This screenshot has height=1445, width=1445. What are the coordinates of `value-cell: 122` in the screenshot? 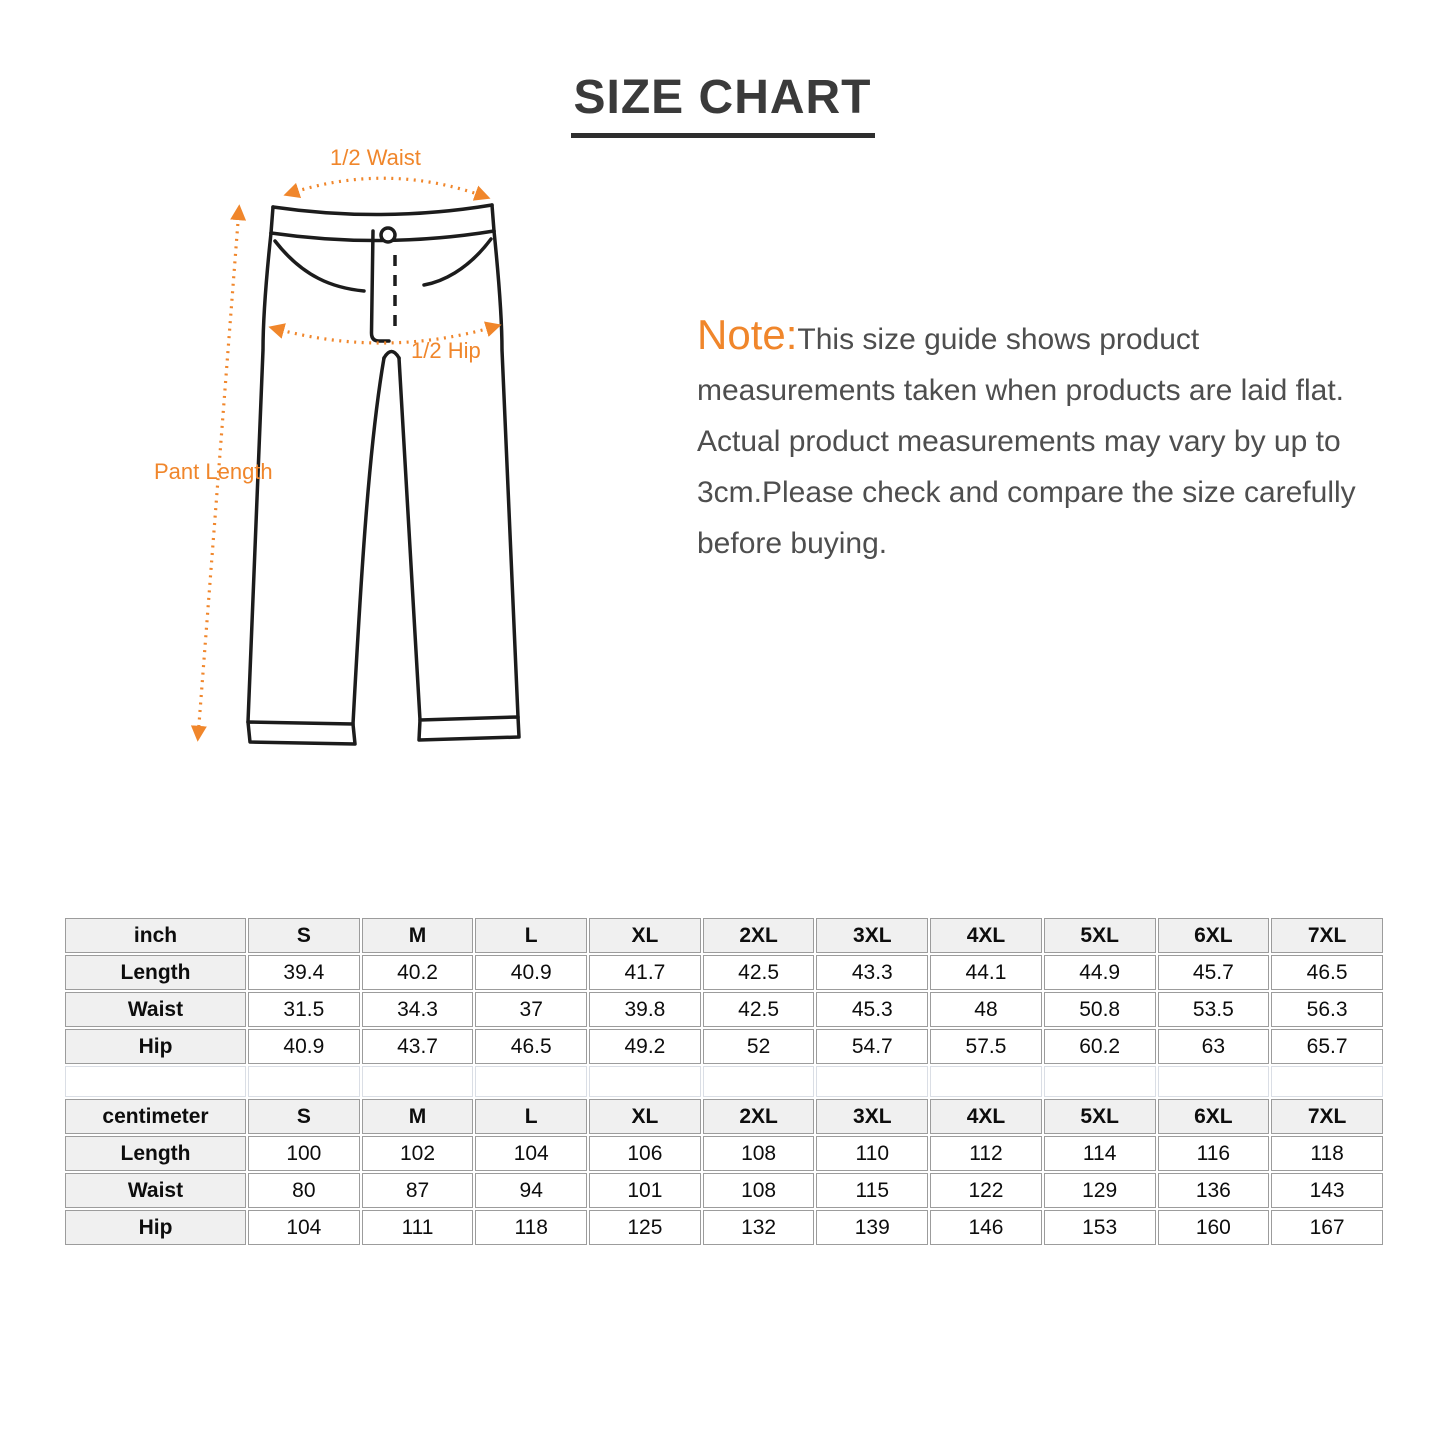 It's located at (986, 1190).